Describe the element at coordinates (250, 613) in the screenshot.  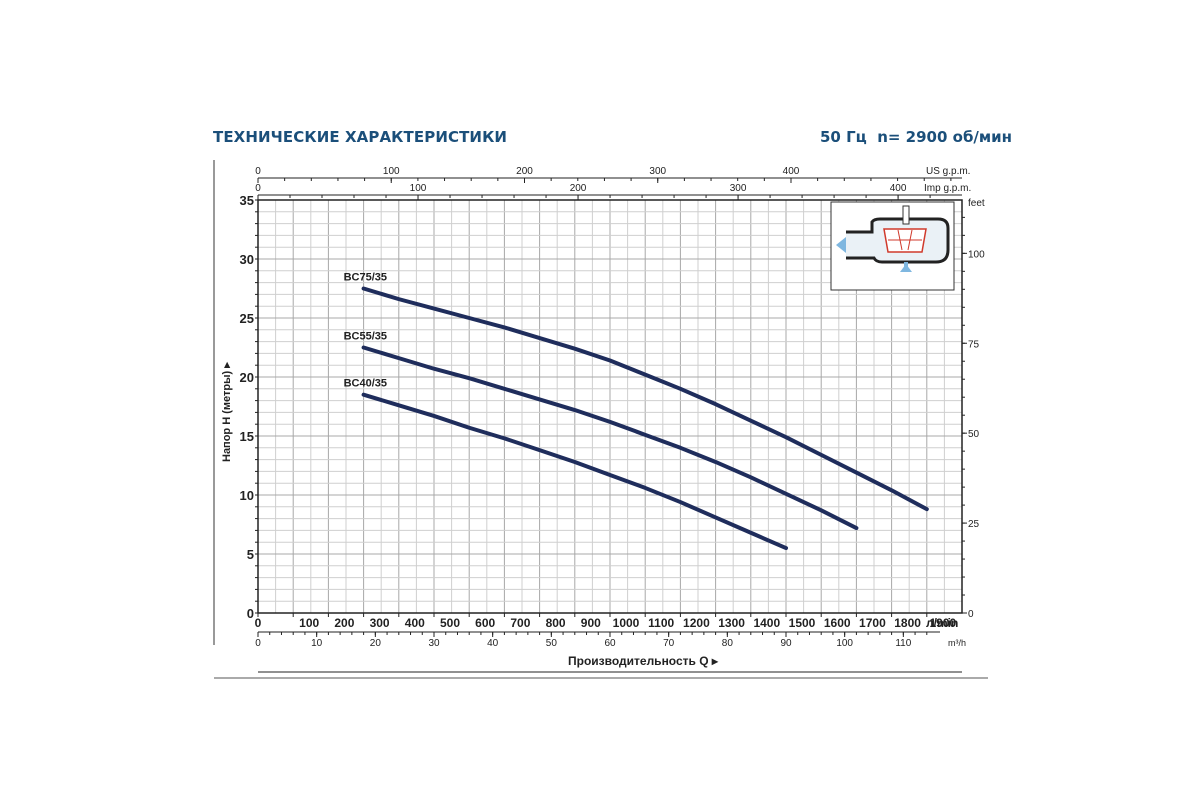
I see `y-tick-label: 0` at that location.